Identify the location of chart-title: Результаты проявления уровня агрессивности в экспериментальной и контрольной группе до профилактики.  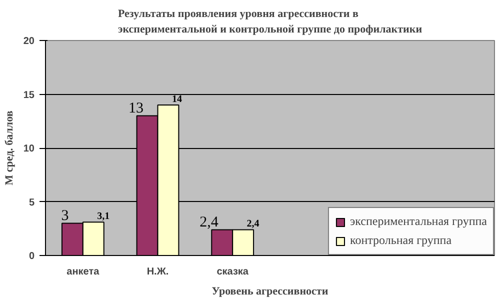
(270, 22).